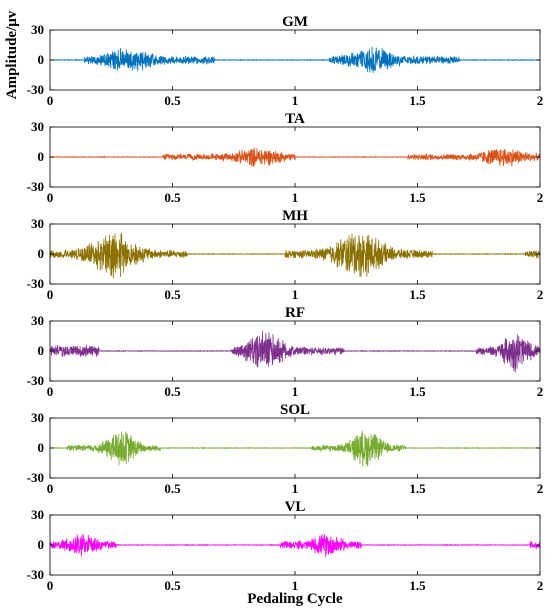 The width and height of the screenshot is (550, 612). What do you see at coordinates (295, 351) in the screenshot?
I see `signal-trace-rf` at bounding box center [295, 351].